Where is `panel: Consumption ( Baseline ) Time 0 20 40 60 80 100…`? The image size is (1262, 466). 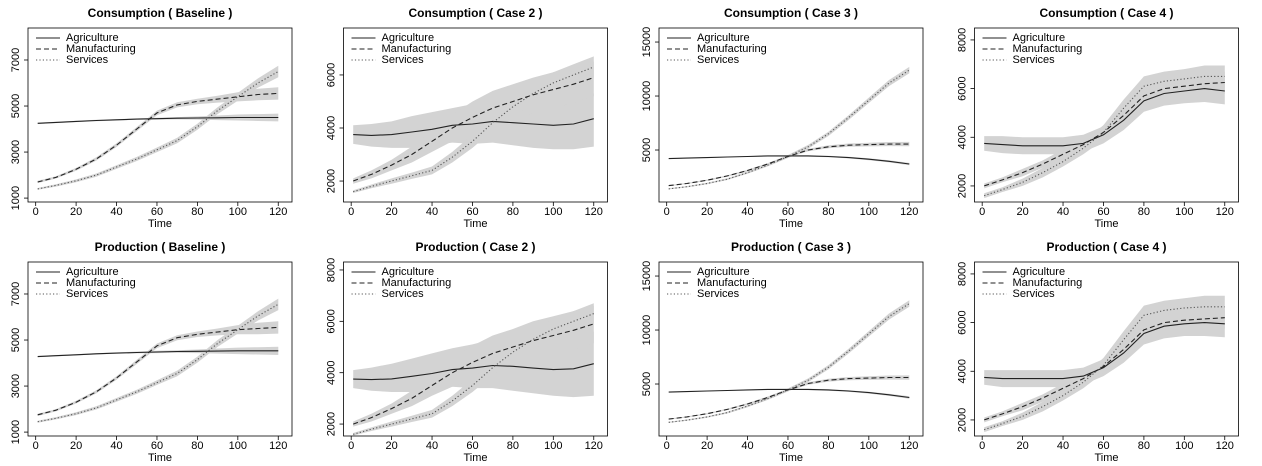
panel: Consumption ( Baseline ) Time 0 20 40 60 80 100… is located at coordinates (151, 118).